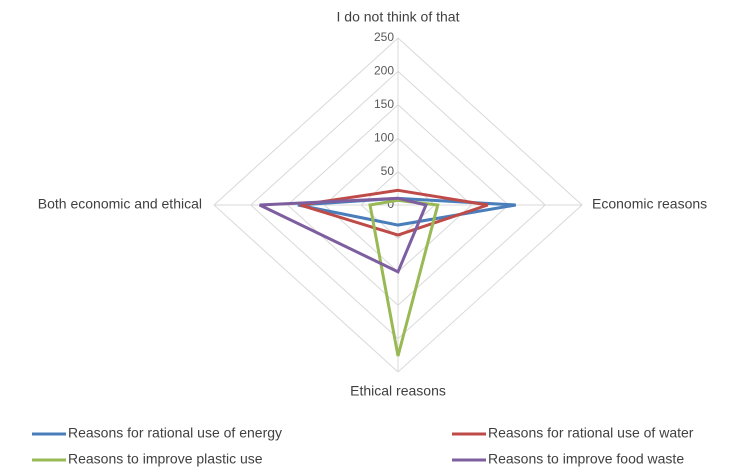  What do you see at coordinates (120, 204) in the screenshot?
I see `category-label: Both economic and ethical` at bounding box center [120, 204].